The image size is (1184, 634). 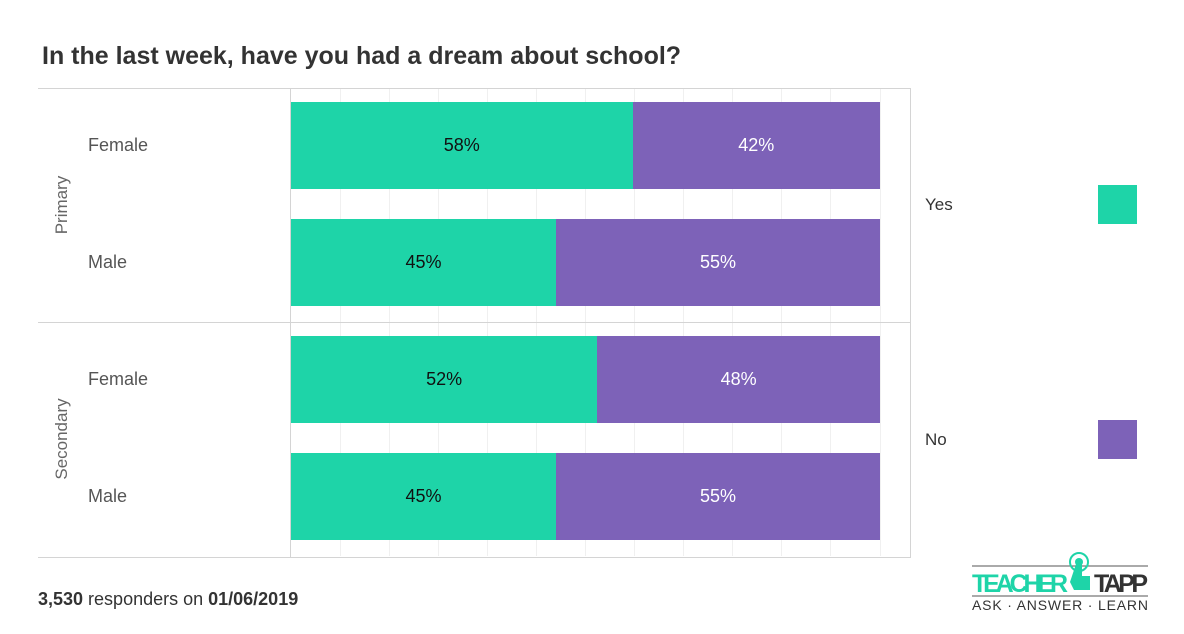 What do you see at coordinates (1020, 584) in the screenshot?
I see `svg-text: TEACHER` at bounding box center [1020, 584].